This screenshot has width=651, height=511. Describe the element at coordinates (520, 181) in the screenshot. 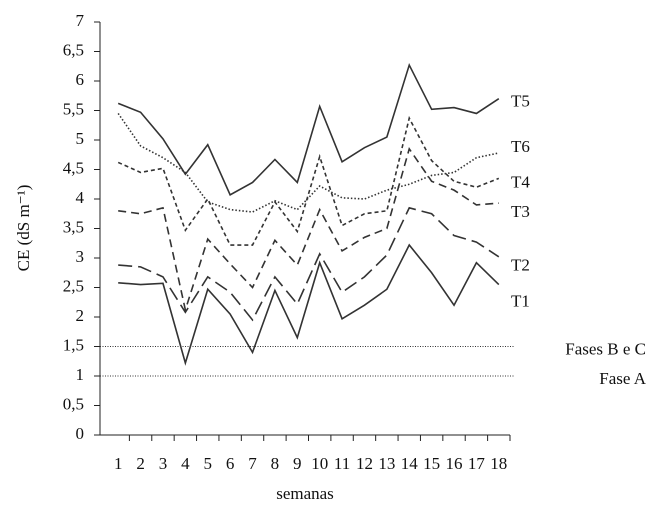

I see `series-label: T4` at that location.